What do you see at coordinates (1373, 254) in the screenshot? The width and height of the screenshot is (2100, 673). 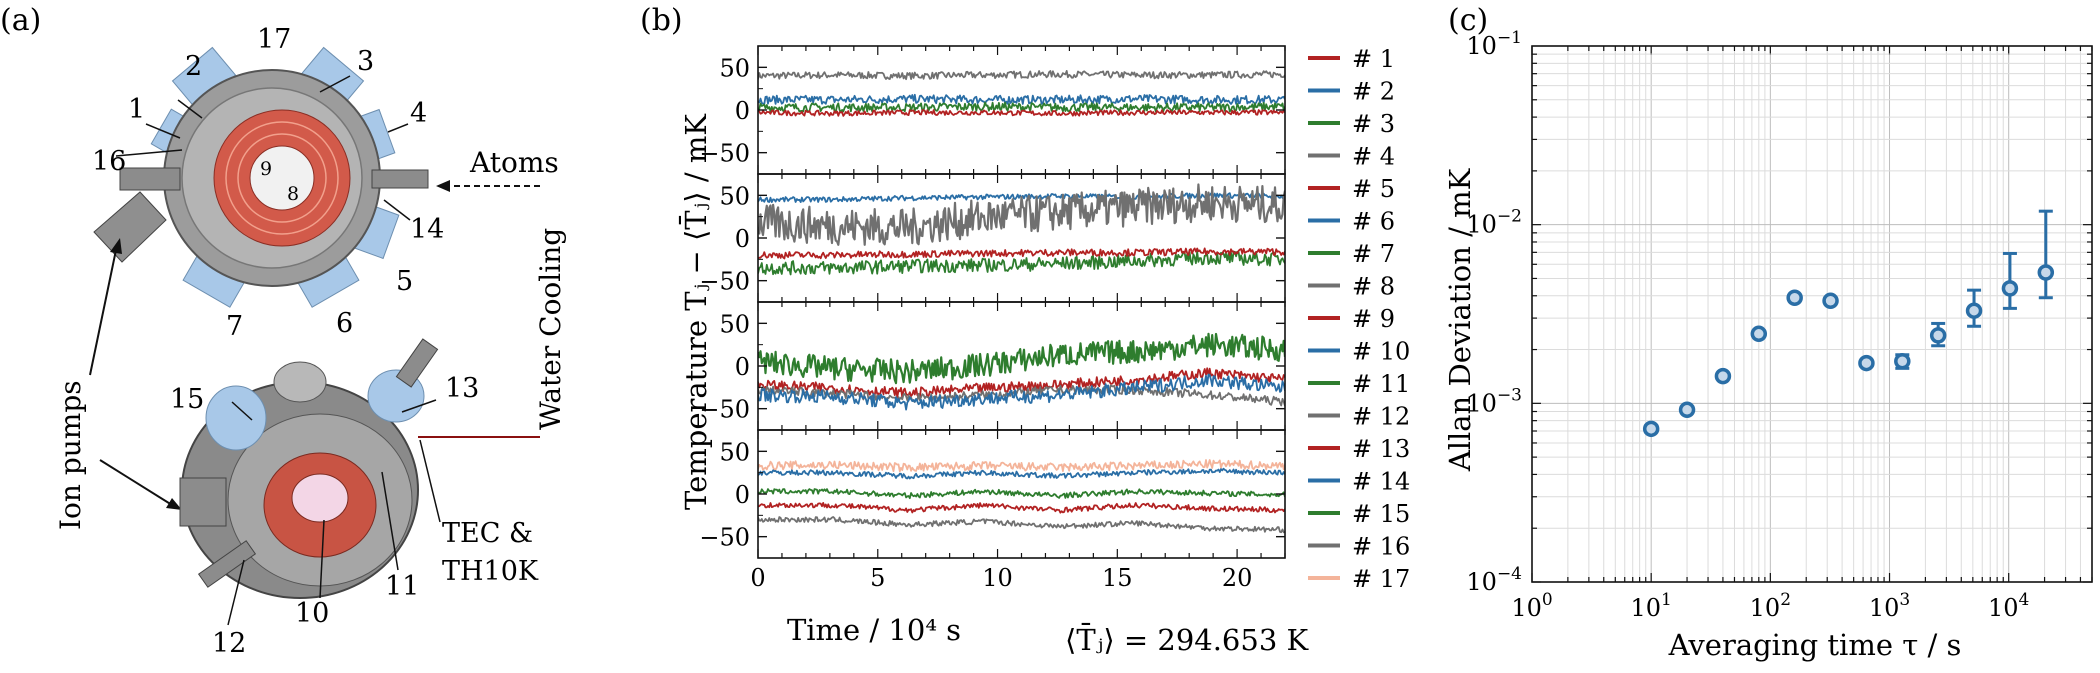 I see `legend-label: # 7` at bounding box center [1373, 254].